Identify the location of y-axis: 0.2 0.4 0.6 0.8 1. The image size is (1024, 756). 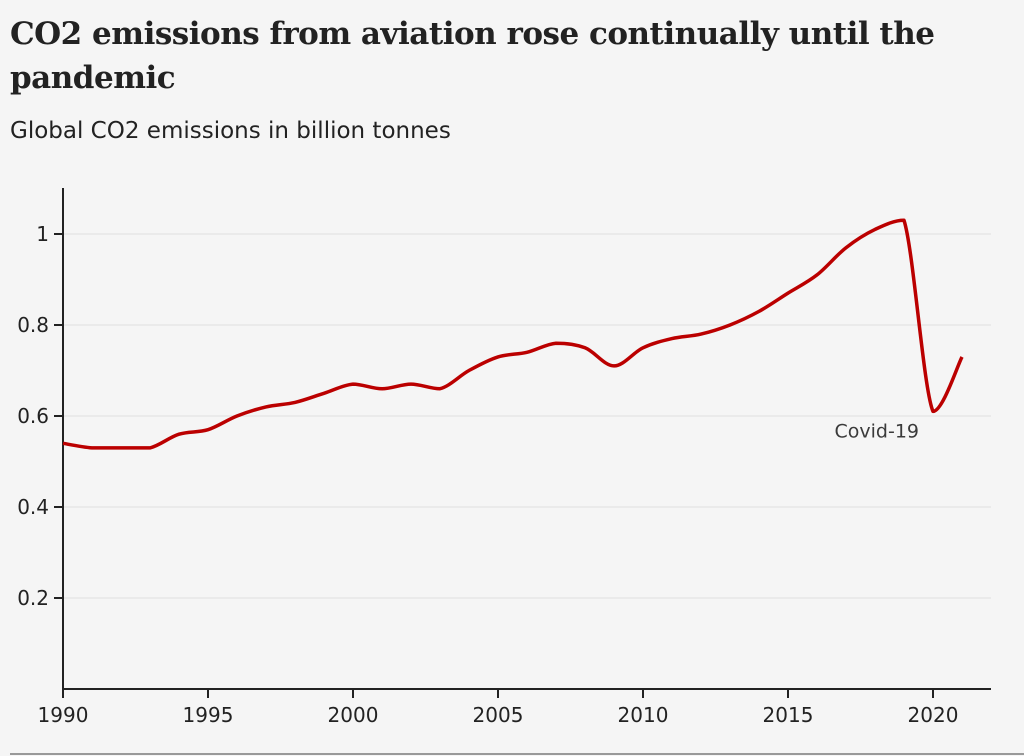
(40, 439).